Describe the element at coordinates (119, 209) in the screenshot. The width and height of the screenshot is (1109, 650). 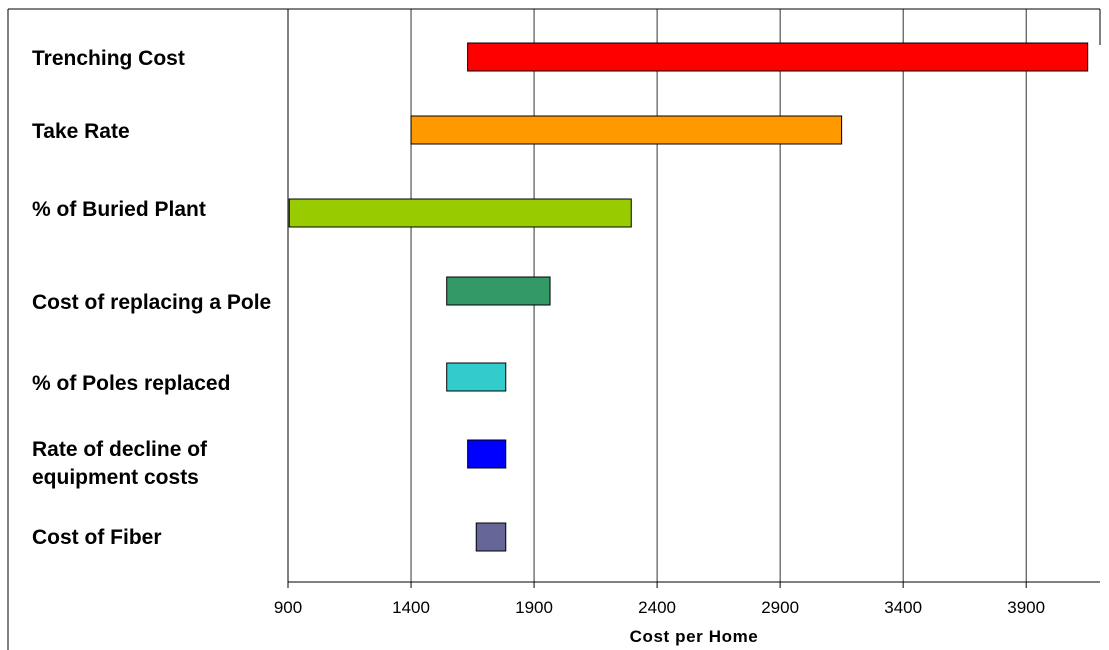
I see `category-label: % of Buried Plant` at that location.